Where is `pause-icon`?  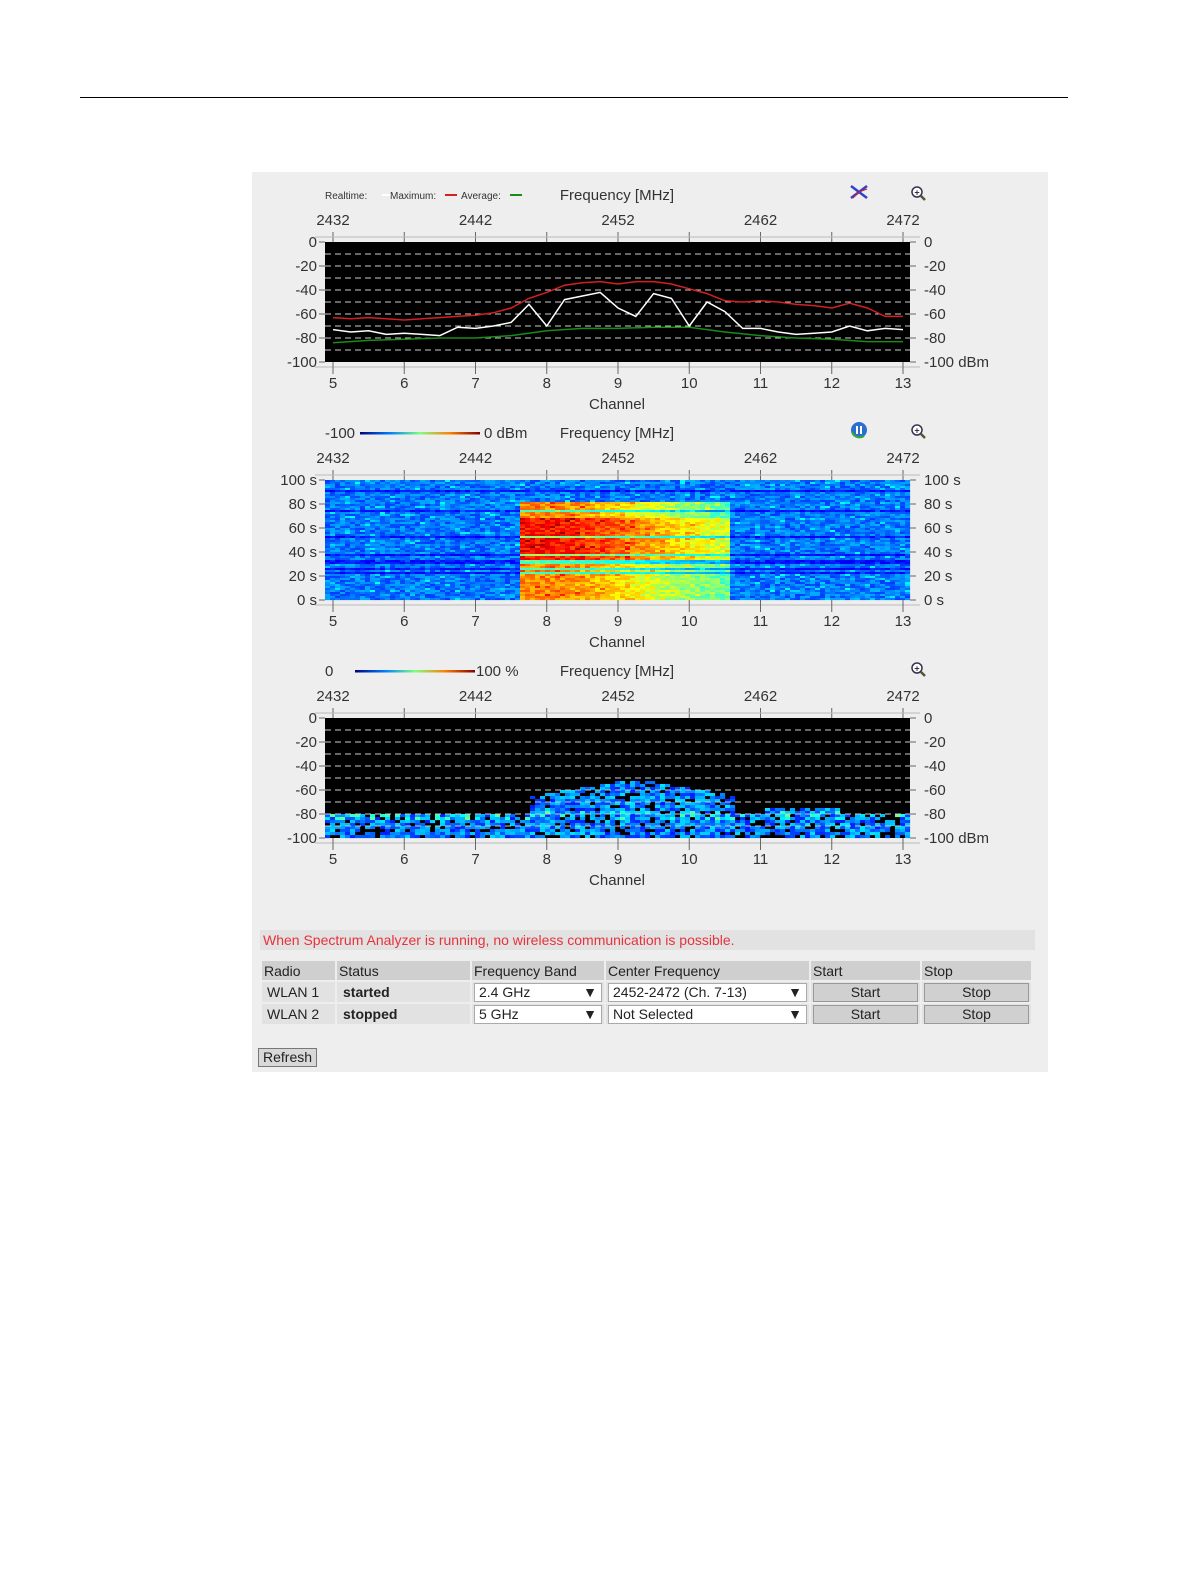 pause-icon is located at coordinates (859, 430).